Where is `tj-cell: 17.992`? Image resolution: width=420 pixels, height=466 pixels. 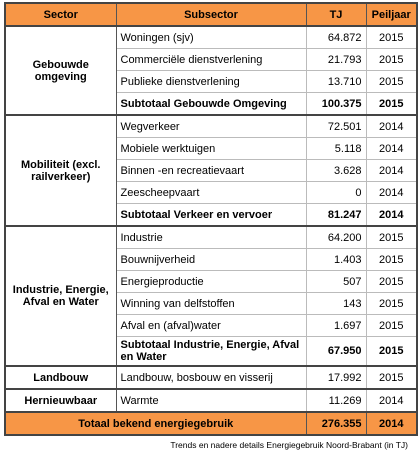 tj-cell: 17.992 is located at coordinates (336, 377).